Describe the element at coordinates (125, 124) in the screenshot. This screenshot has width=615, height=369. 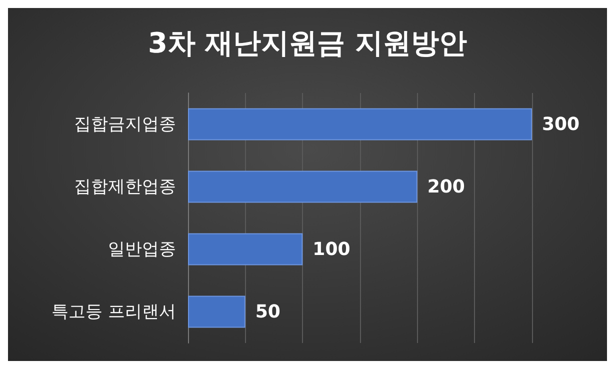
I see `y-tick-label: 집합금지업종` at that location.